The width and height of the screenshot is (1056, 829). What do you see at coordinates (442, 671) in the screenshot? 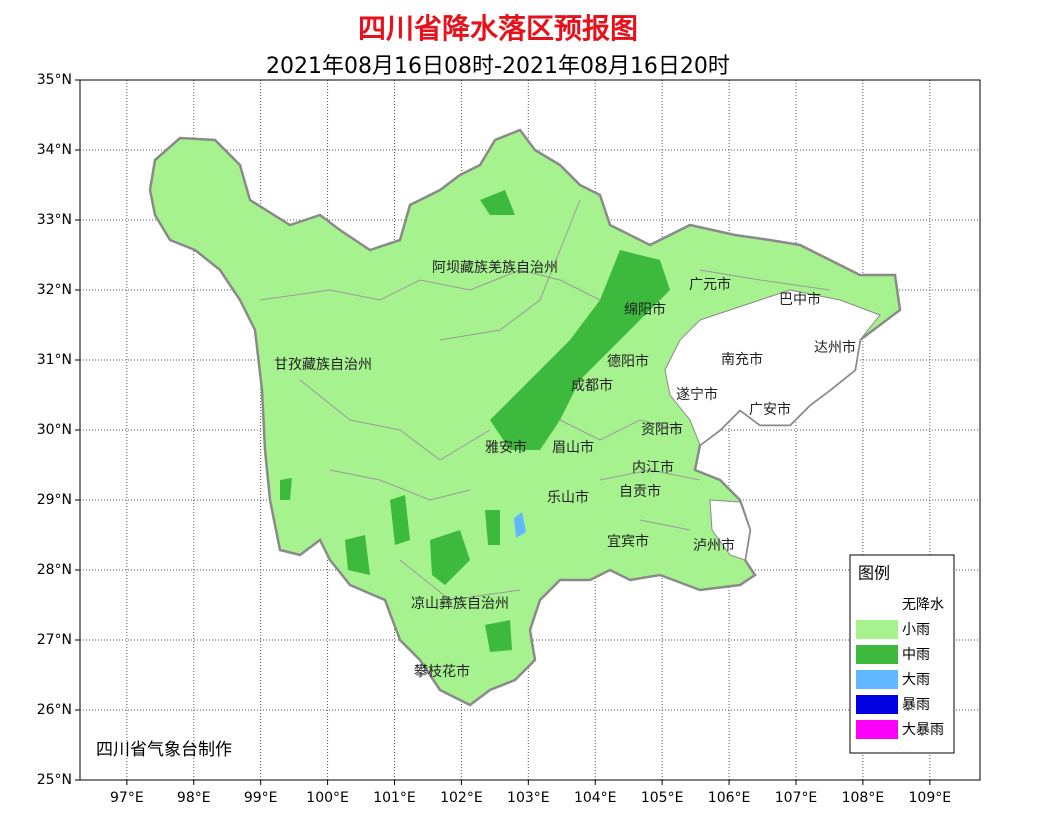
I see `region-label: 攀枝花市` at bounding box center [442, 671].